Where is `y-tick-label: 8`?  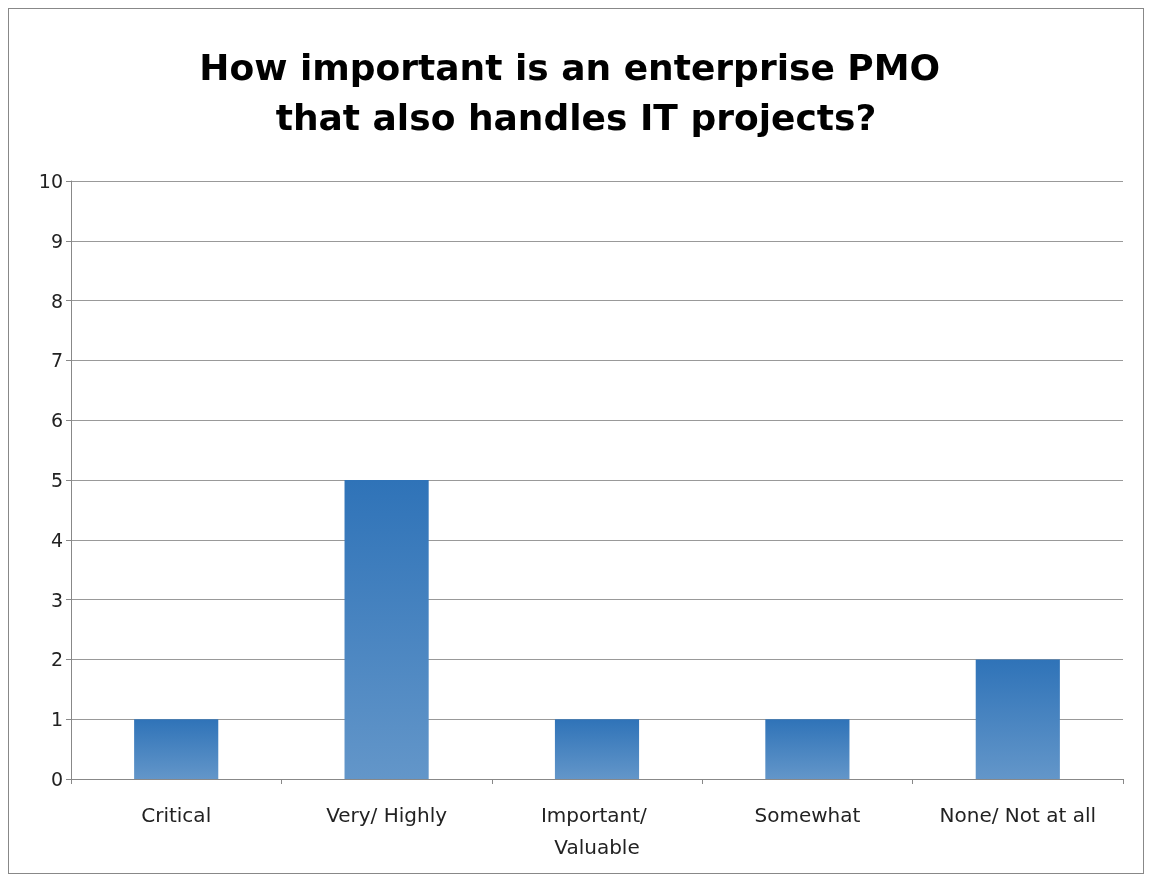
y-tick-label: 8 is located at coordinates (56, 300).